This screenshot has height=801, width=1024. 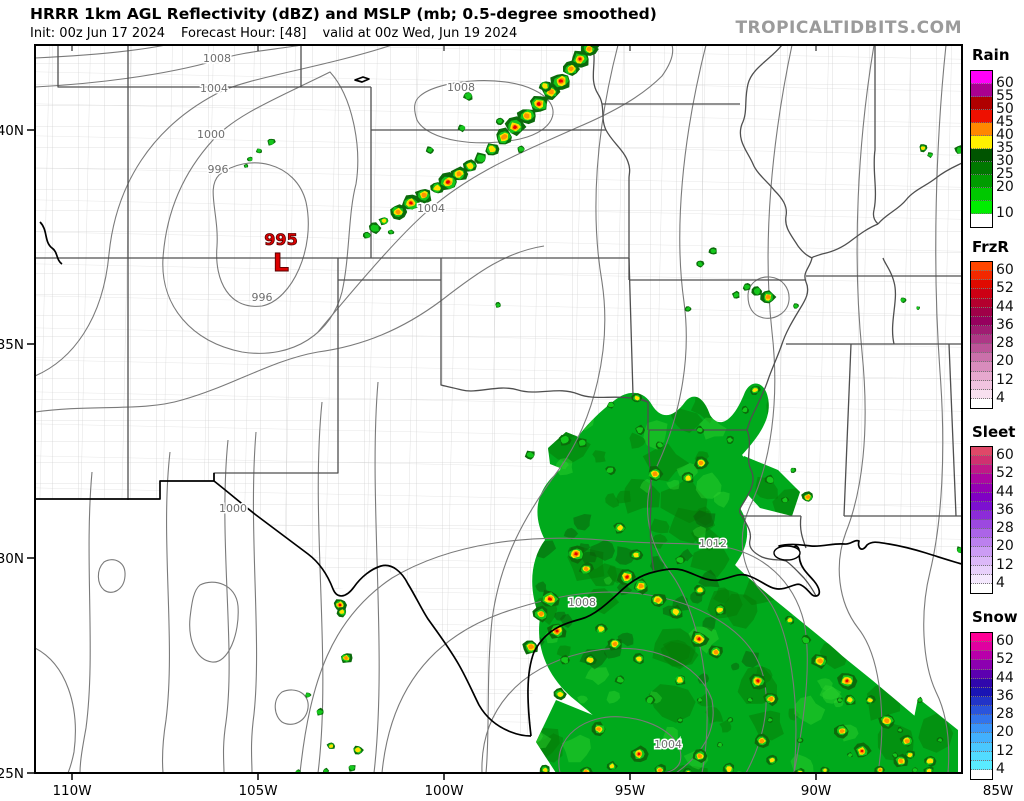 What do you see at coordinates (1005, 109) in the screenshot?
I see `legend-value-label: 50` at bounding box center [1005, 109].